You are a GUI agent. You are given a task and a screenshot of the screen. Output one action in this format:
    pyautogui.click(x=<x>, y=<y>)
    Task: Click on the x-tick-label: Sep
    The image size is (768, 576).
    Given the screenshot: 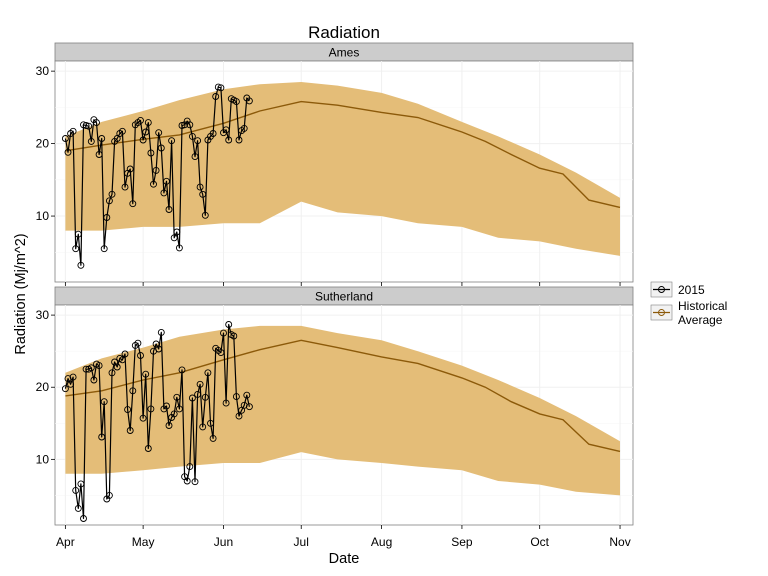 What is the action you would take?
    pyautogui.click(x=462, y=542)
    